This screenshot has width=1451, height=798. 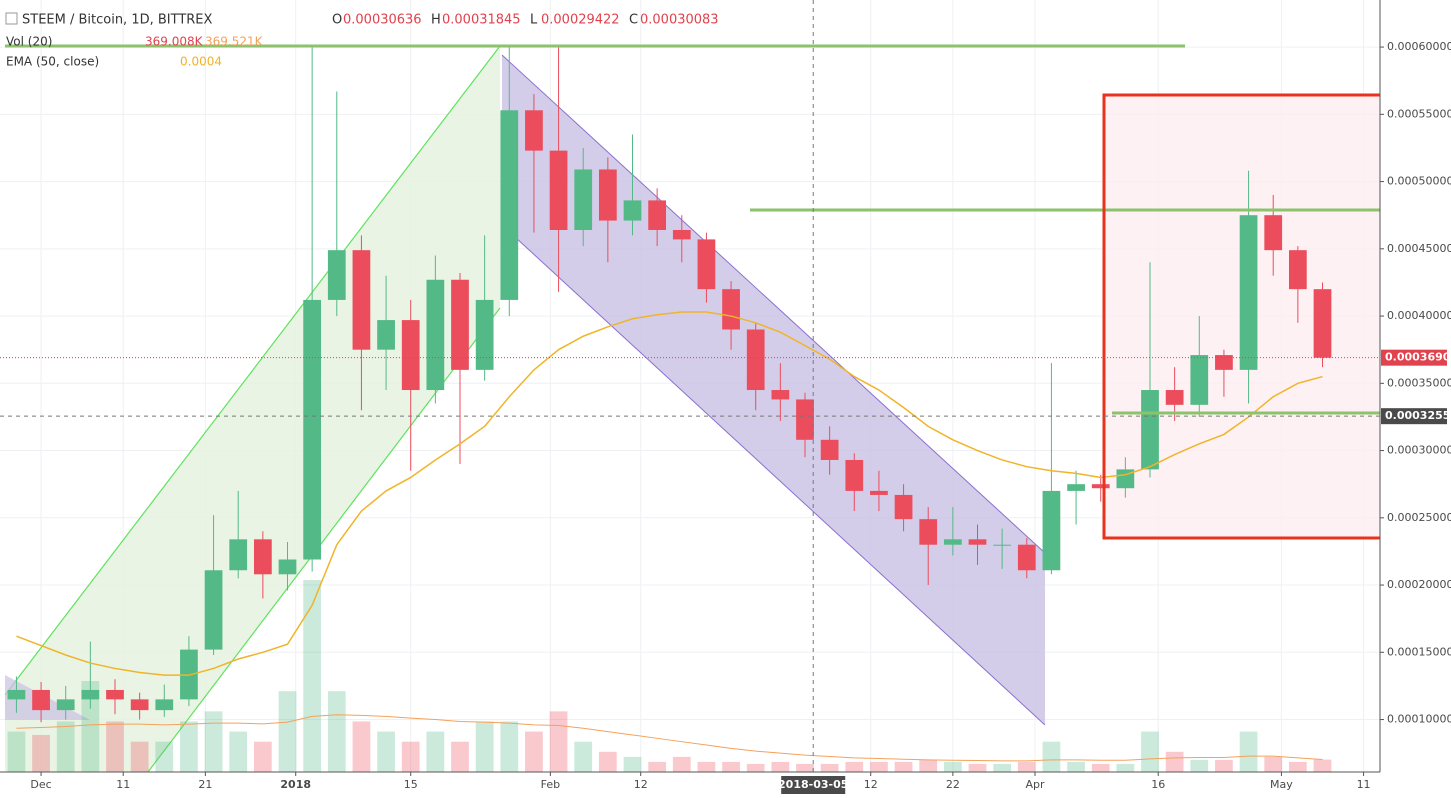 What do you see at coordinates (234, 42) in the screenshot?
I see `volume-ma-value: 369.521K` at bounding box center [234, 42].